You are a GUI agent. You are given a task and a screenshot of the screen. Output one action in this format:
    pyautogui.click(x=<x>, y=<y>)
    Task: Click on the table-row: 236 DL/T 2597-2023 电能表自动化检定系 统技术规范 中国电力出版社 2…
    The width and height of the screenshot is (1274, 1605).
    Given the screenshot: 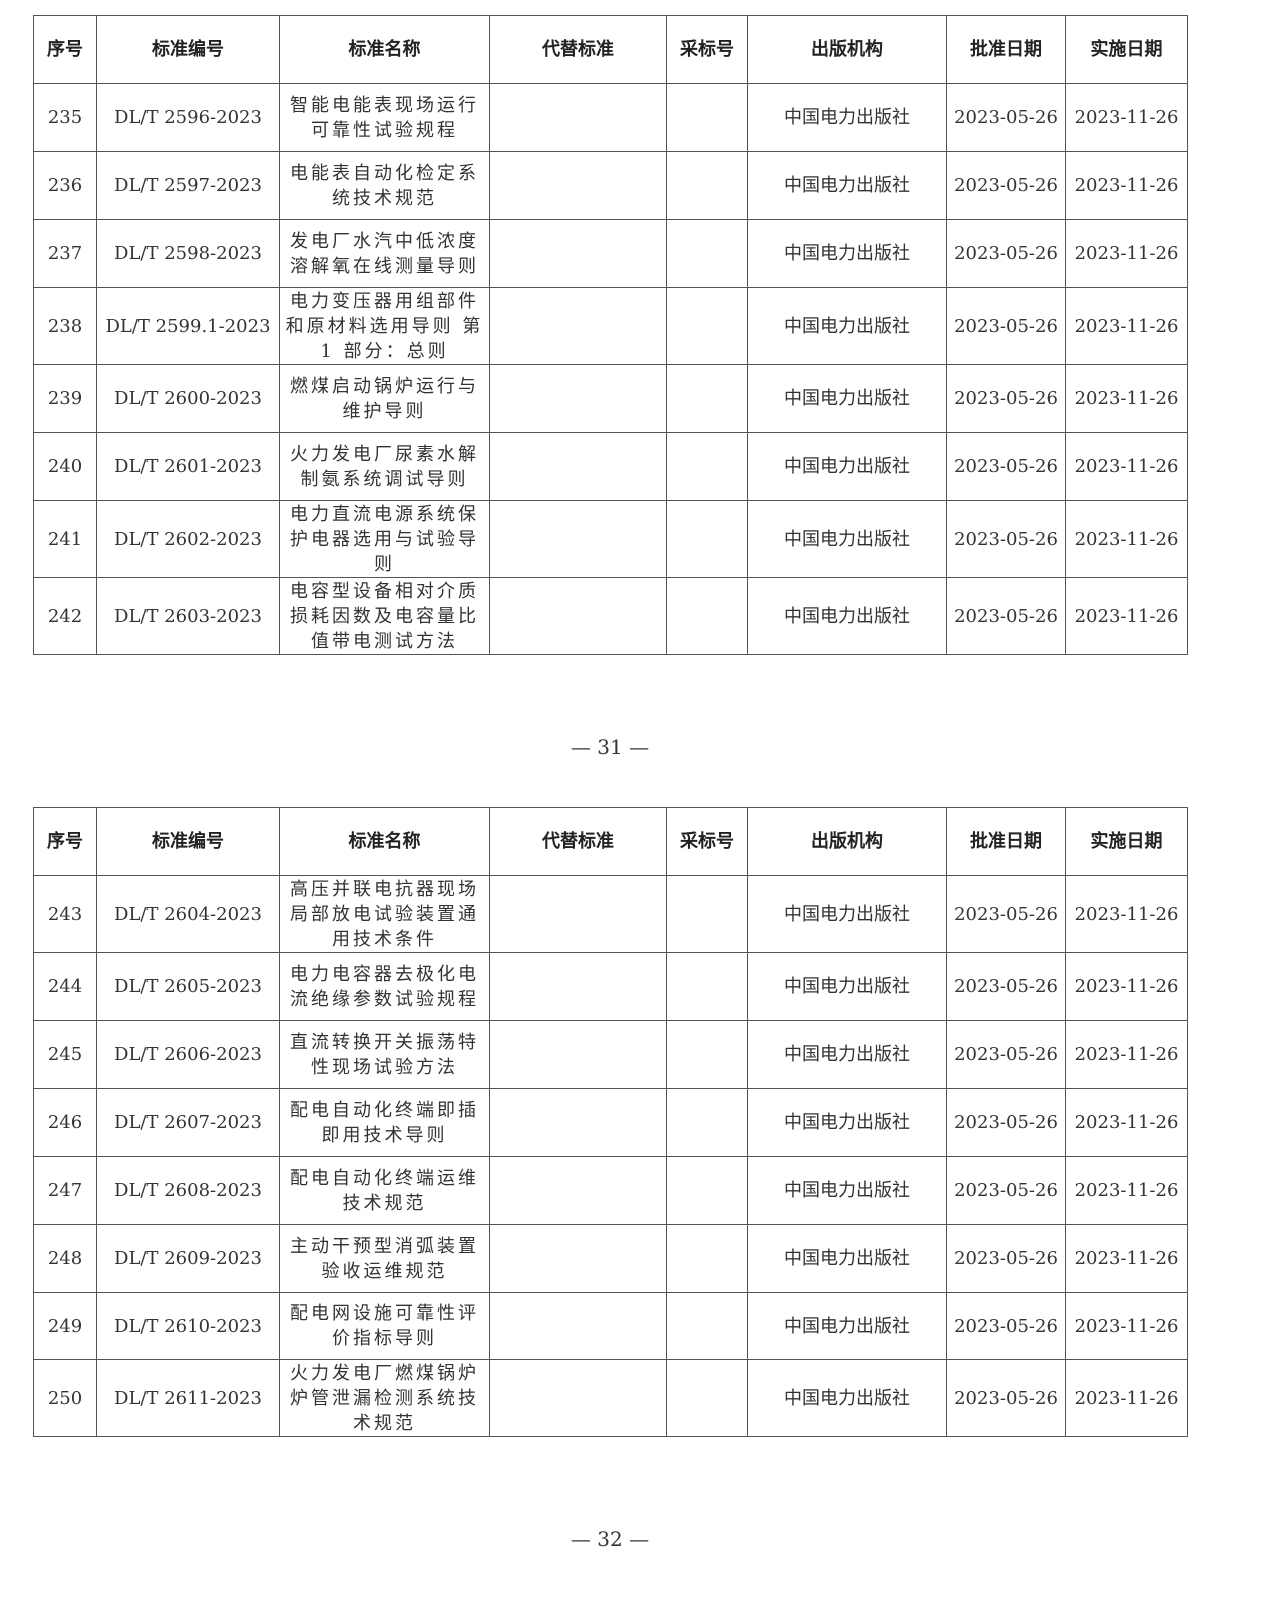 What is the action you would take?
    pyautogui.click(x=610, y=185)
    